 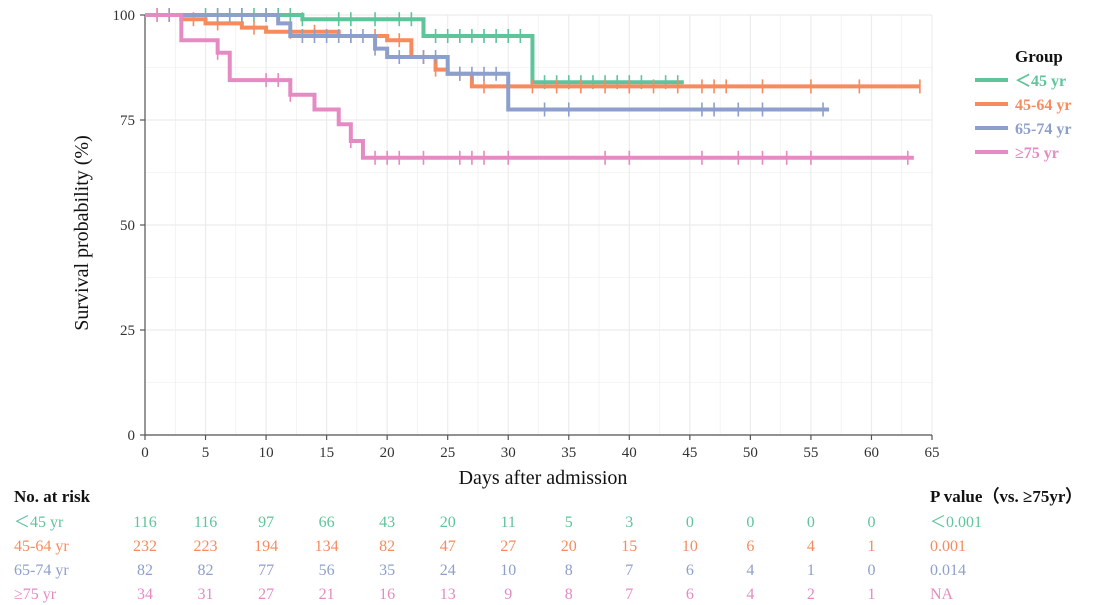 I want to click on legend-label: 65-74 yr, so click(x=1043, y=129).